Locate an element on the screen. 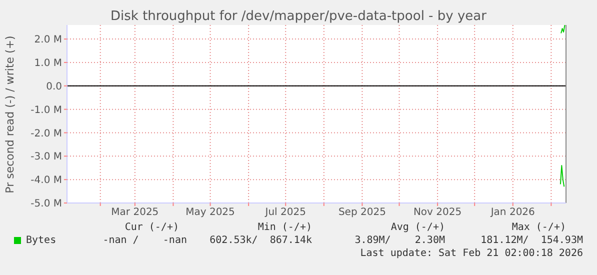 Image resolution: width=597 pixels, height=275 pixels. text: Avg (-/+) is located at coordinates (417, 227).